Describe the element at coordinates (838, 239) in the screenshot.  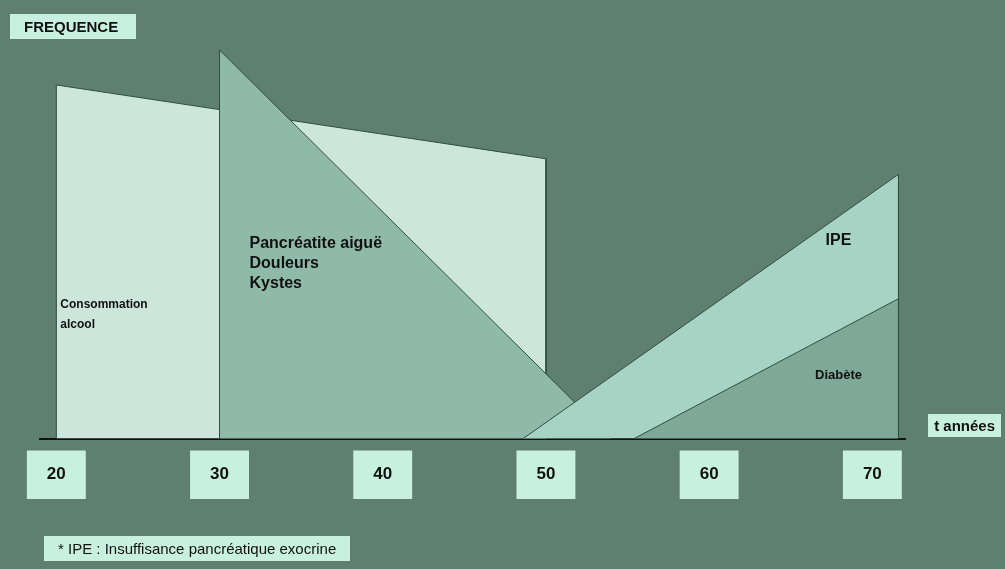
I see `series-label: IPE` at that location.